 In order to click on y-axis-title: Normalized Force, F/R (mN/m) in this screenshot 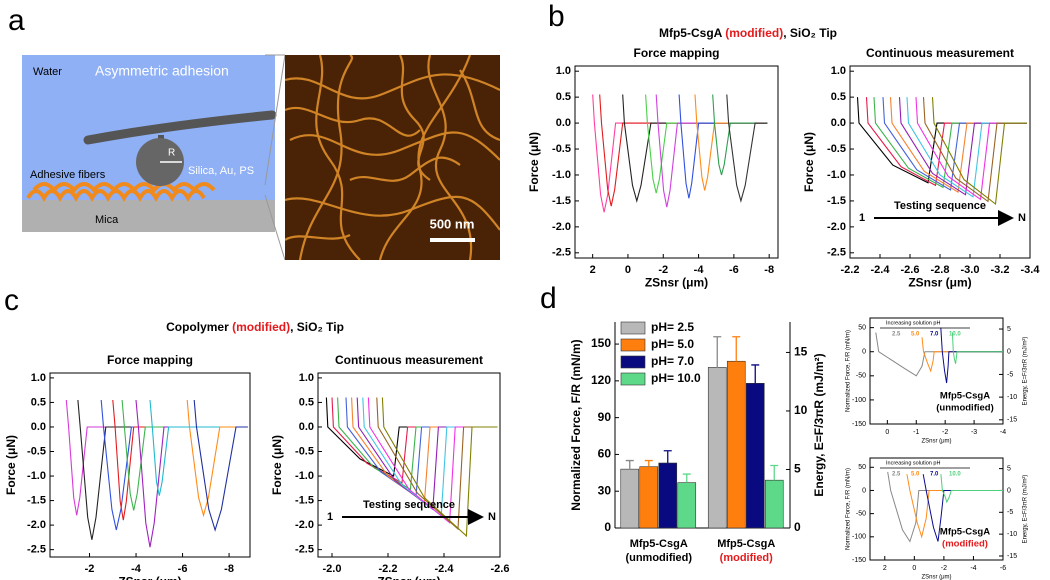, I will do `click(849, 371)`.